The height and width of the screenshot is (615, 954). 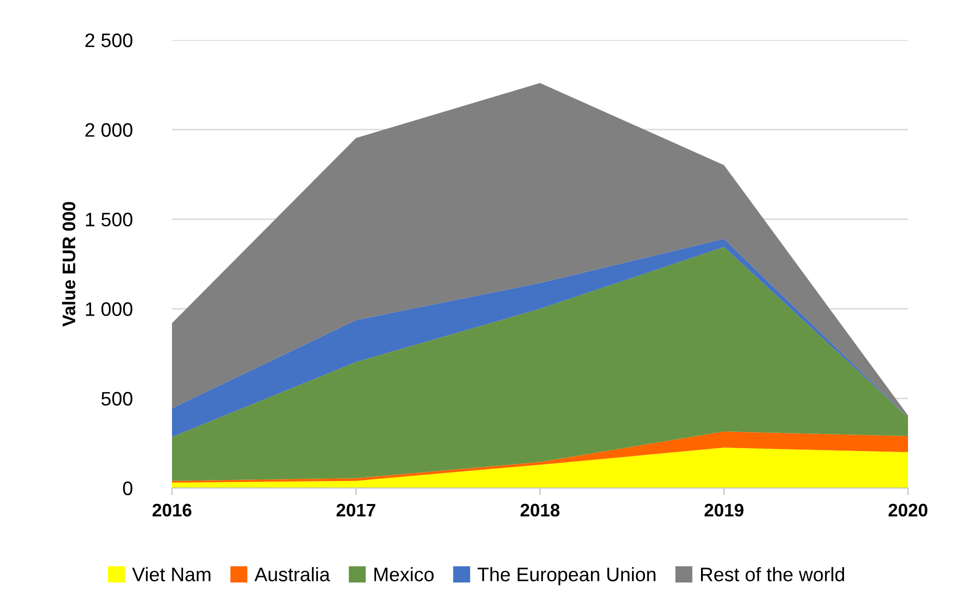 What do you see at coordinates (404, 574) in the screenshot?
I see `legend-label: Mexico` at bounding box center [404, 574].